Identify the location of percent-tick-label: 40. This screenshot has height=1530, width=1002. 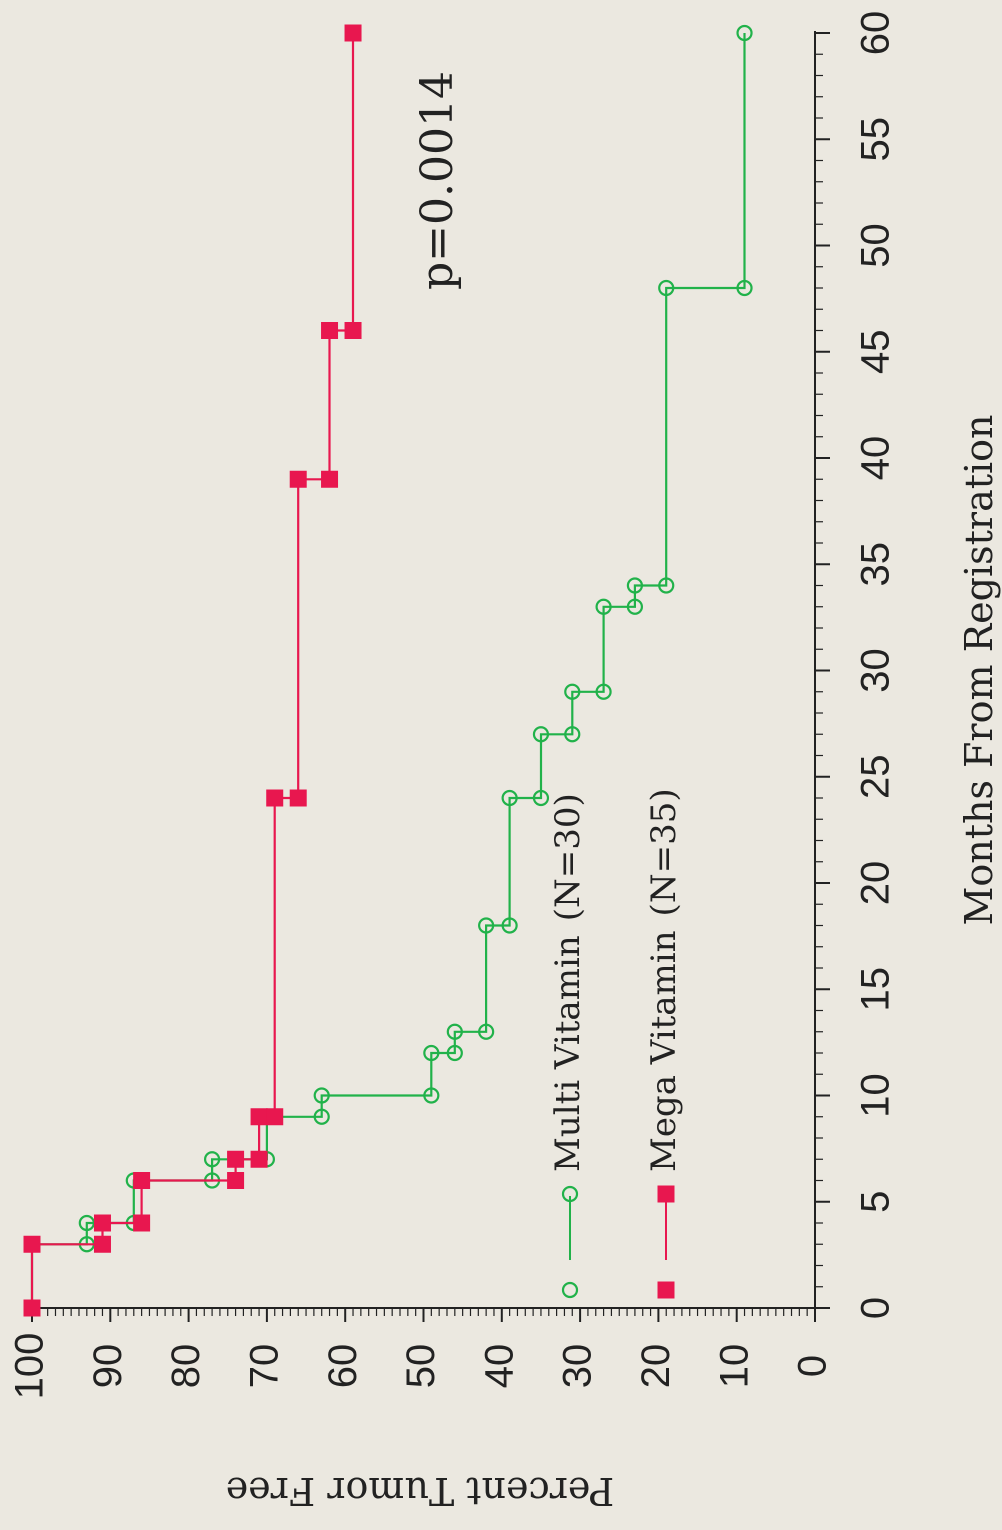
(499, 1366).